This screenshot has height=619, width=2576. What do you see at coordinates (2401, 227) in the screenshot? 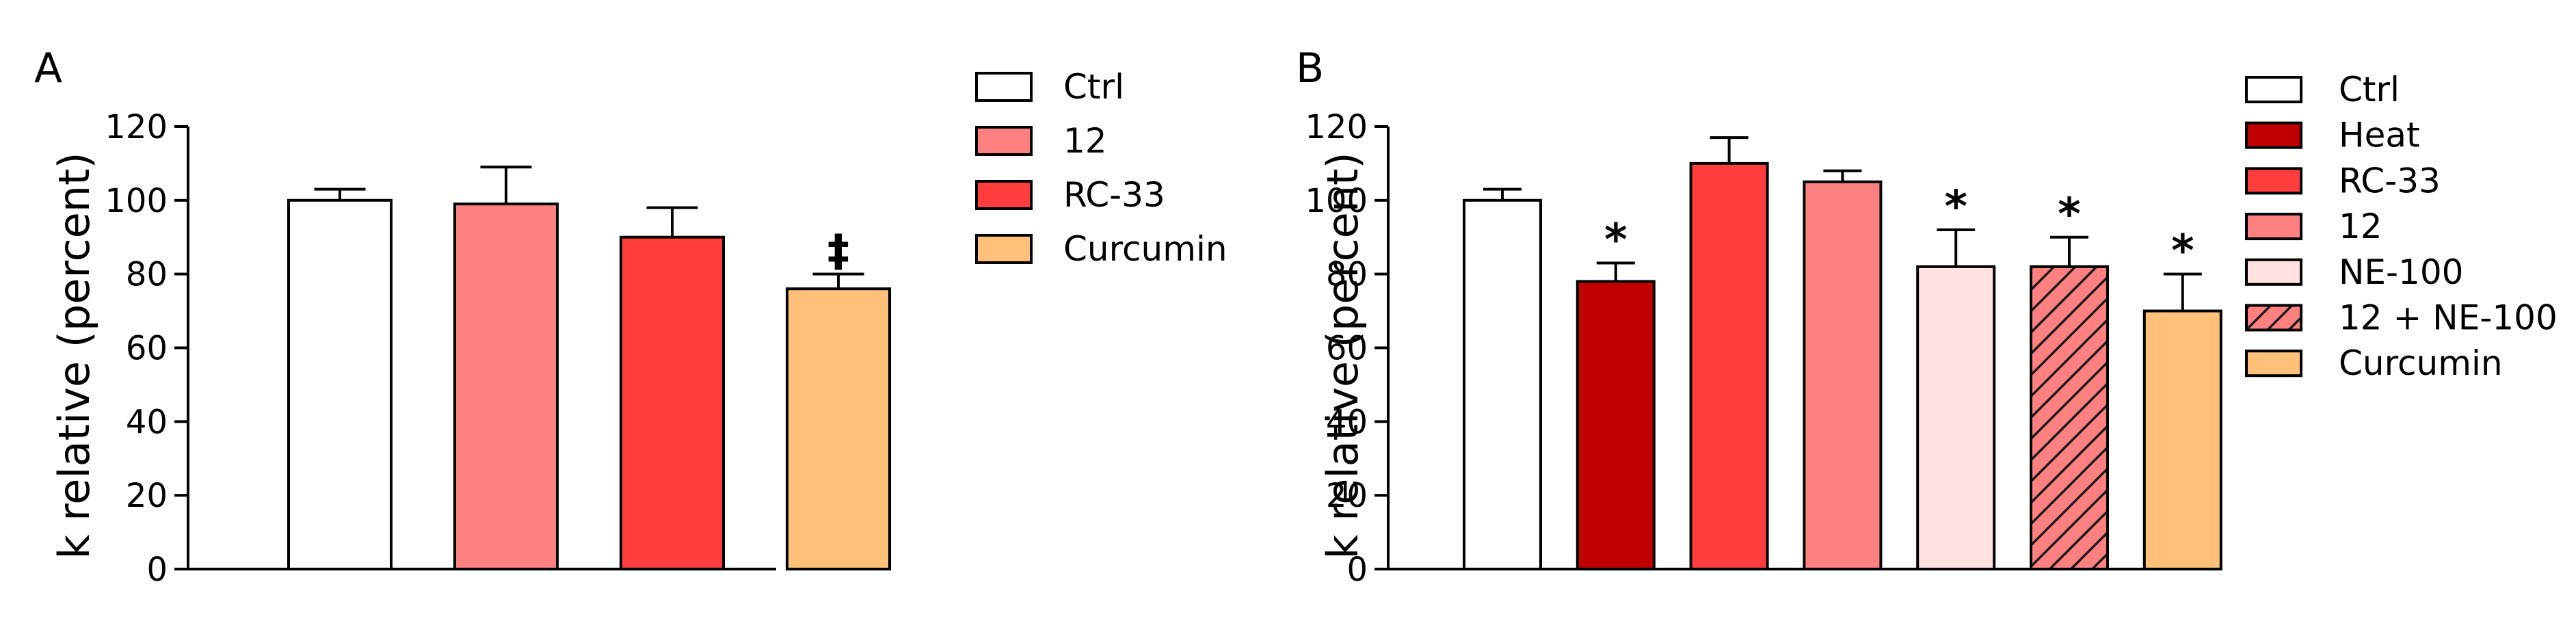
I see `legend-b: Ctrl Heat RC-33 12 NE-100 12 + NE-100 Curcumin` at bounding box center [2401, 227].